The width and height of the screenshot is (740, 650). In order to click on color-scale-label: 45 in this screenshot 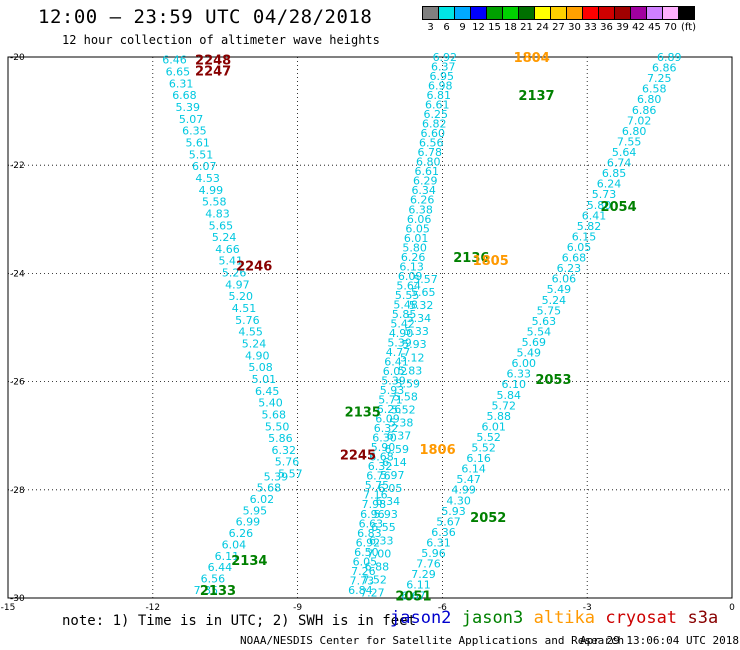, I will do `click(654, 27)`.